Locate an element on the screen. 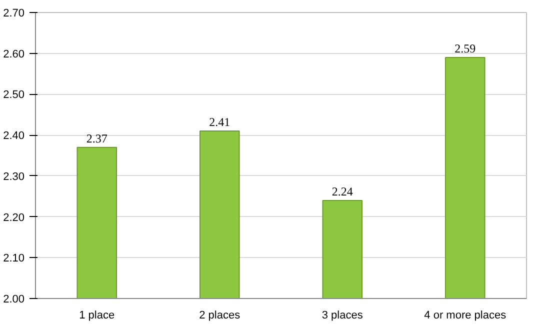 The height and width of the screenshot is (328, 550). x-tick-label: 2 places is located at coordinates (220, 316).